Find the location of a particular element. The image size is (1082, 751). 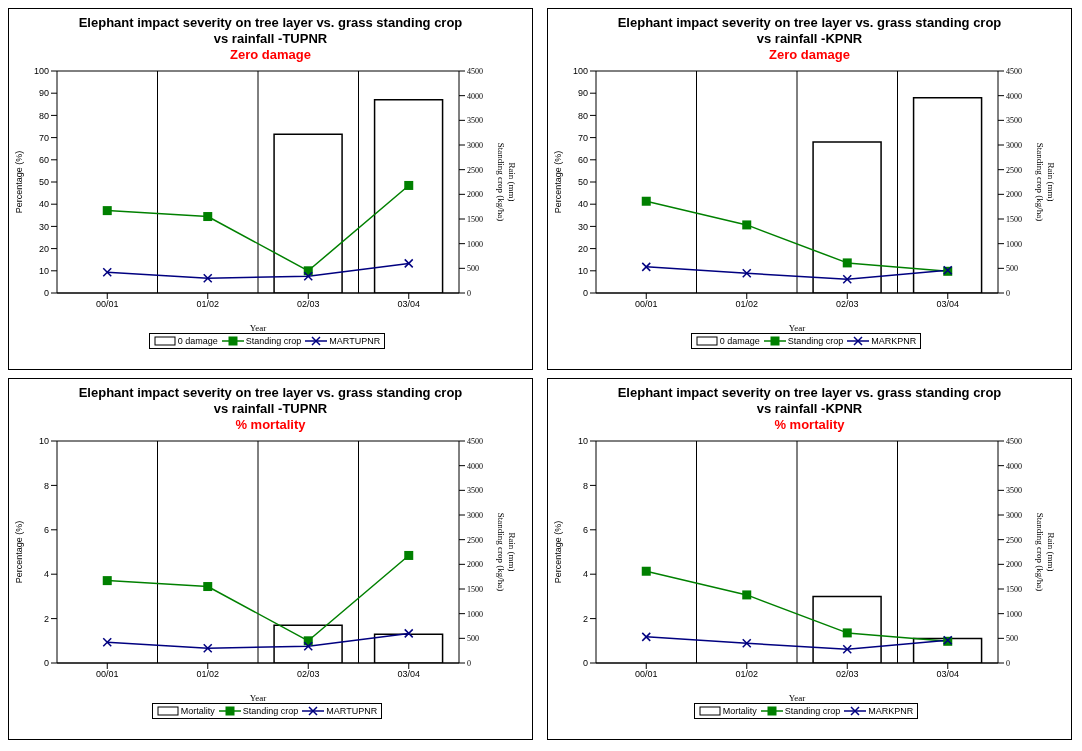

chart-subtitle: Zero damage is located at coordinates (270, 55).